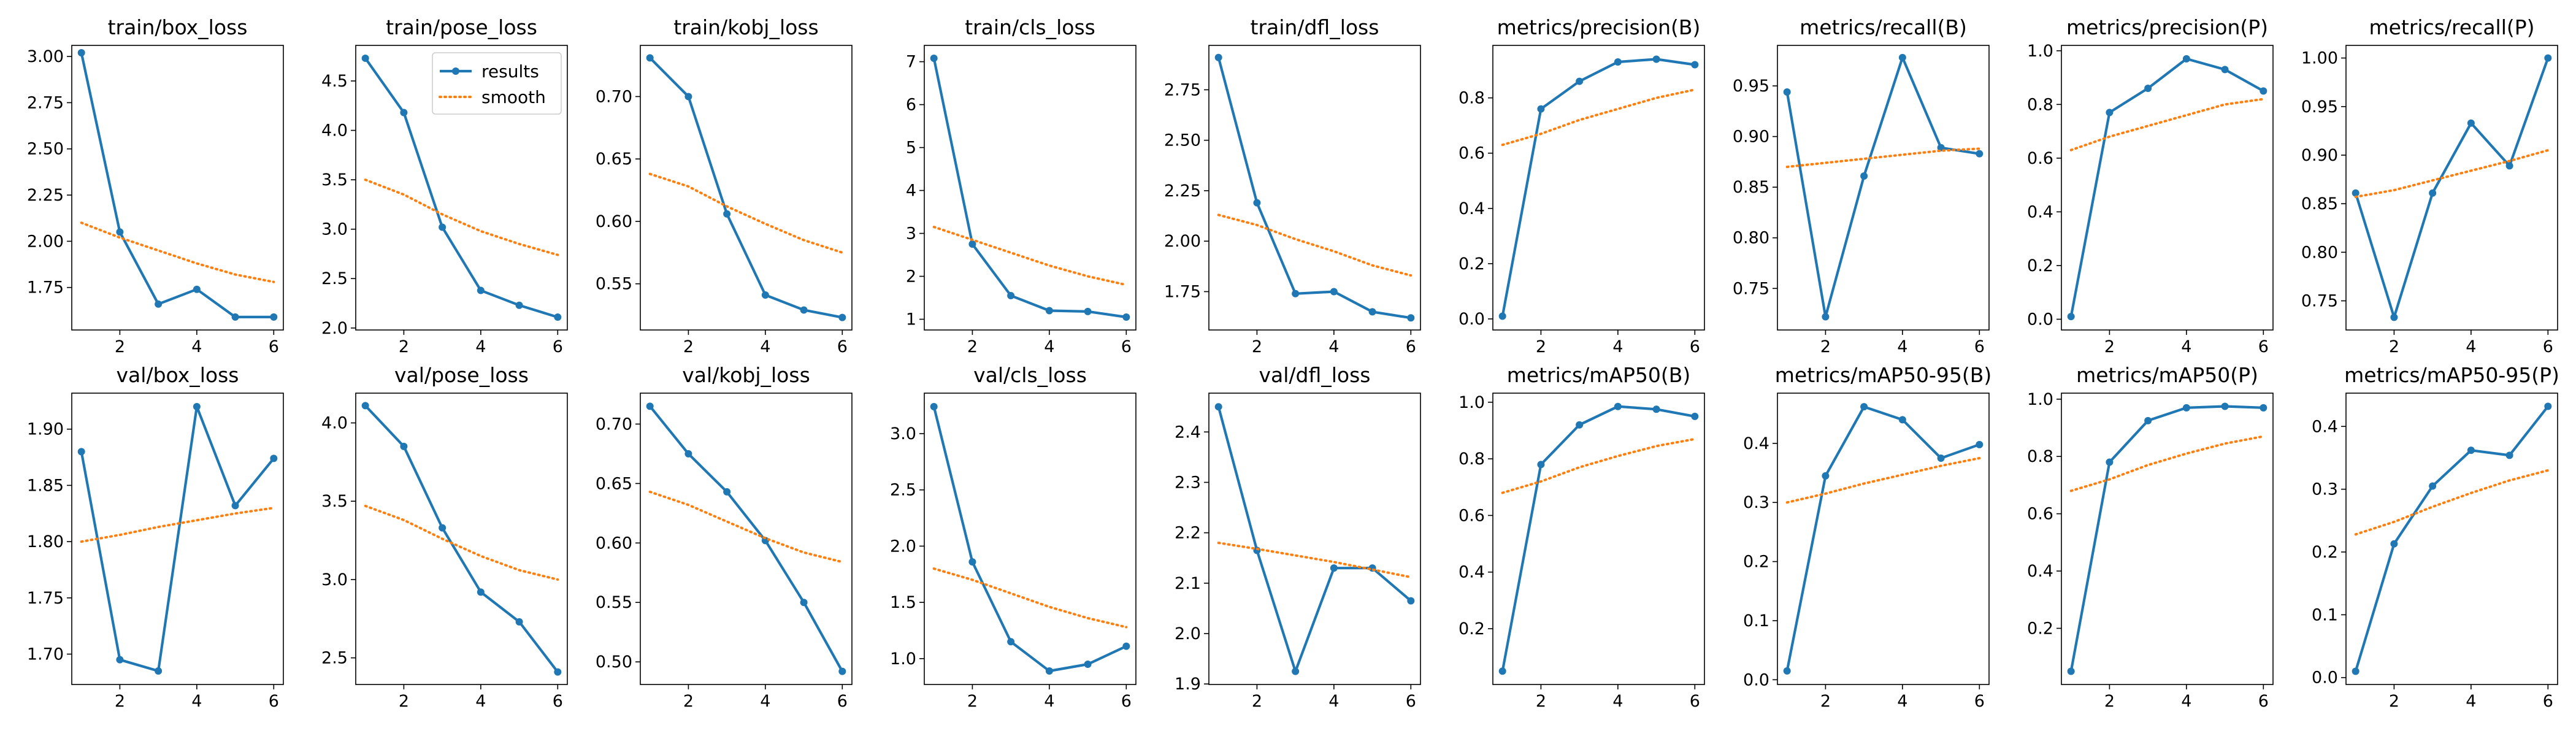  Describe the element at coordinates (510, 71) in the screenshot. I see `legend-results-label: results` at that location.